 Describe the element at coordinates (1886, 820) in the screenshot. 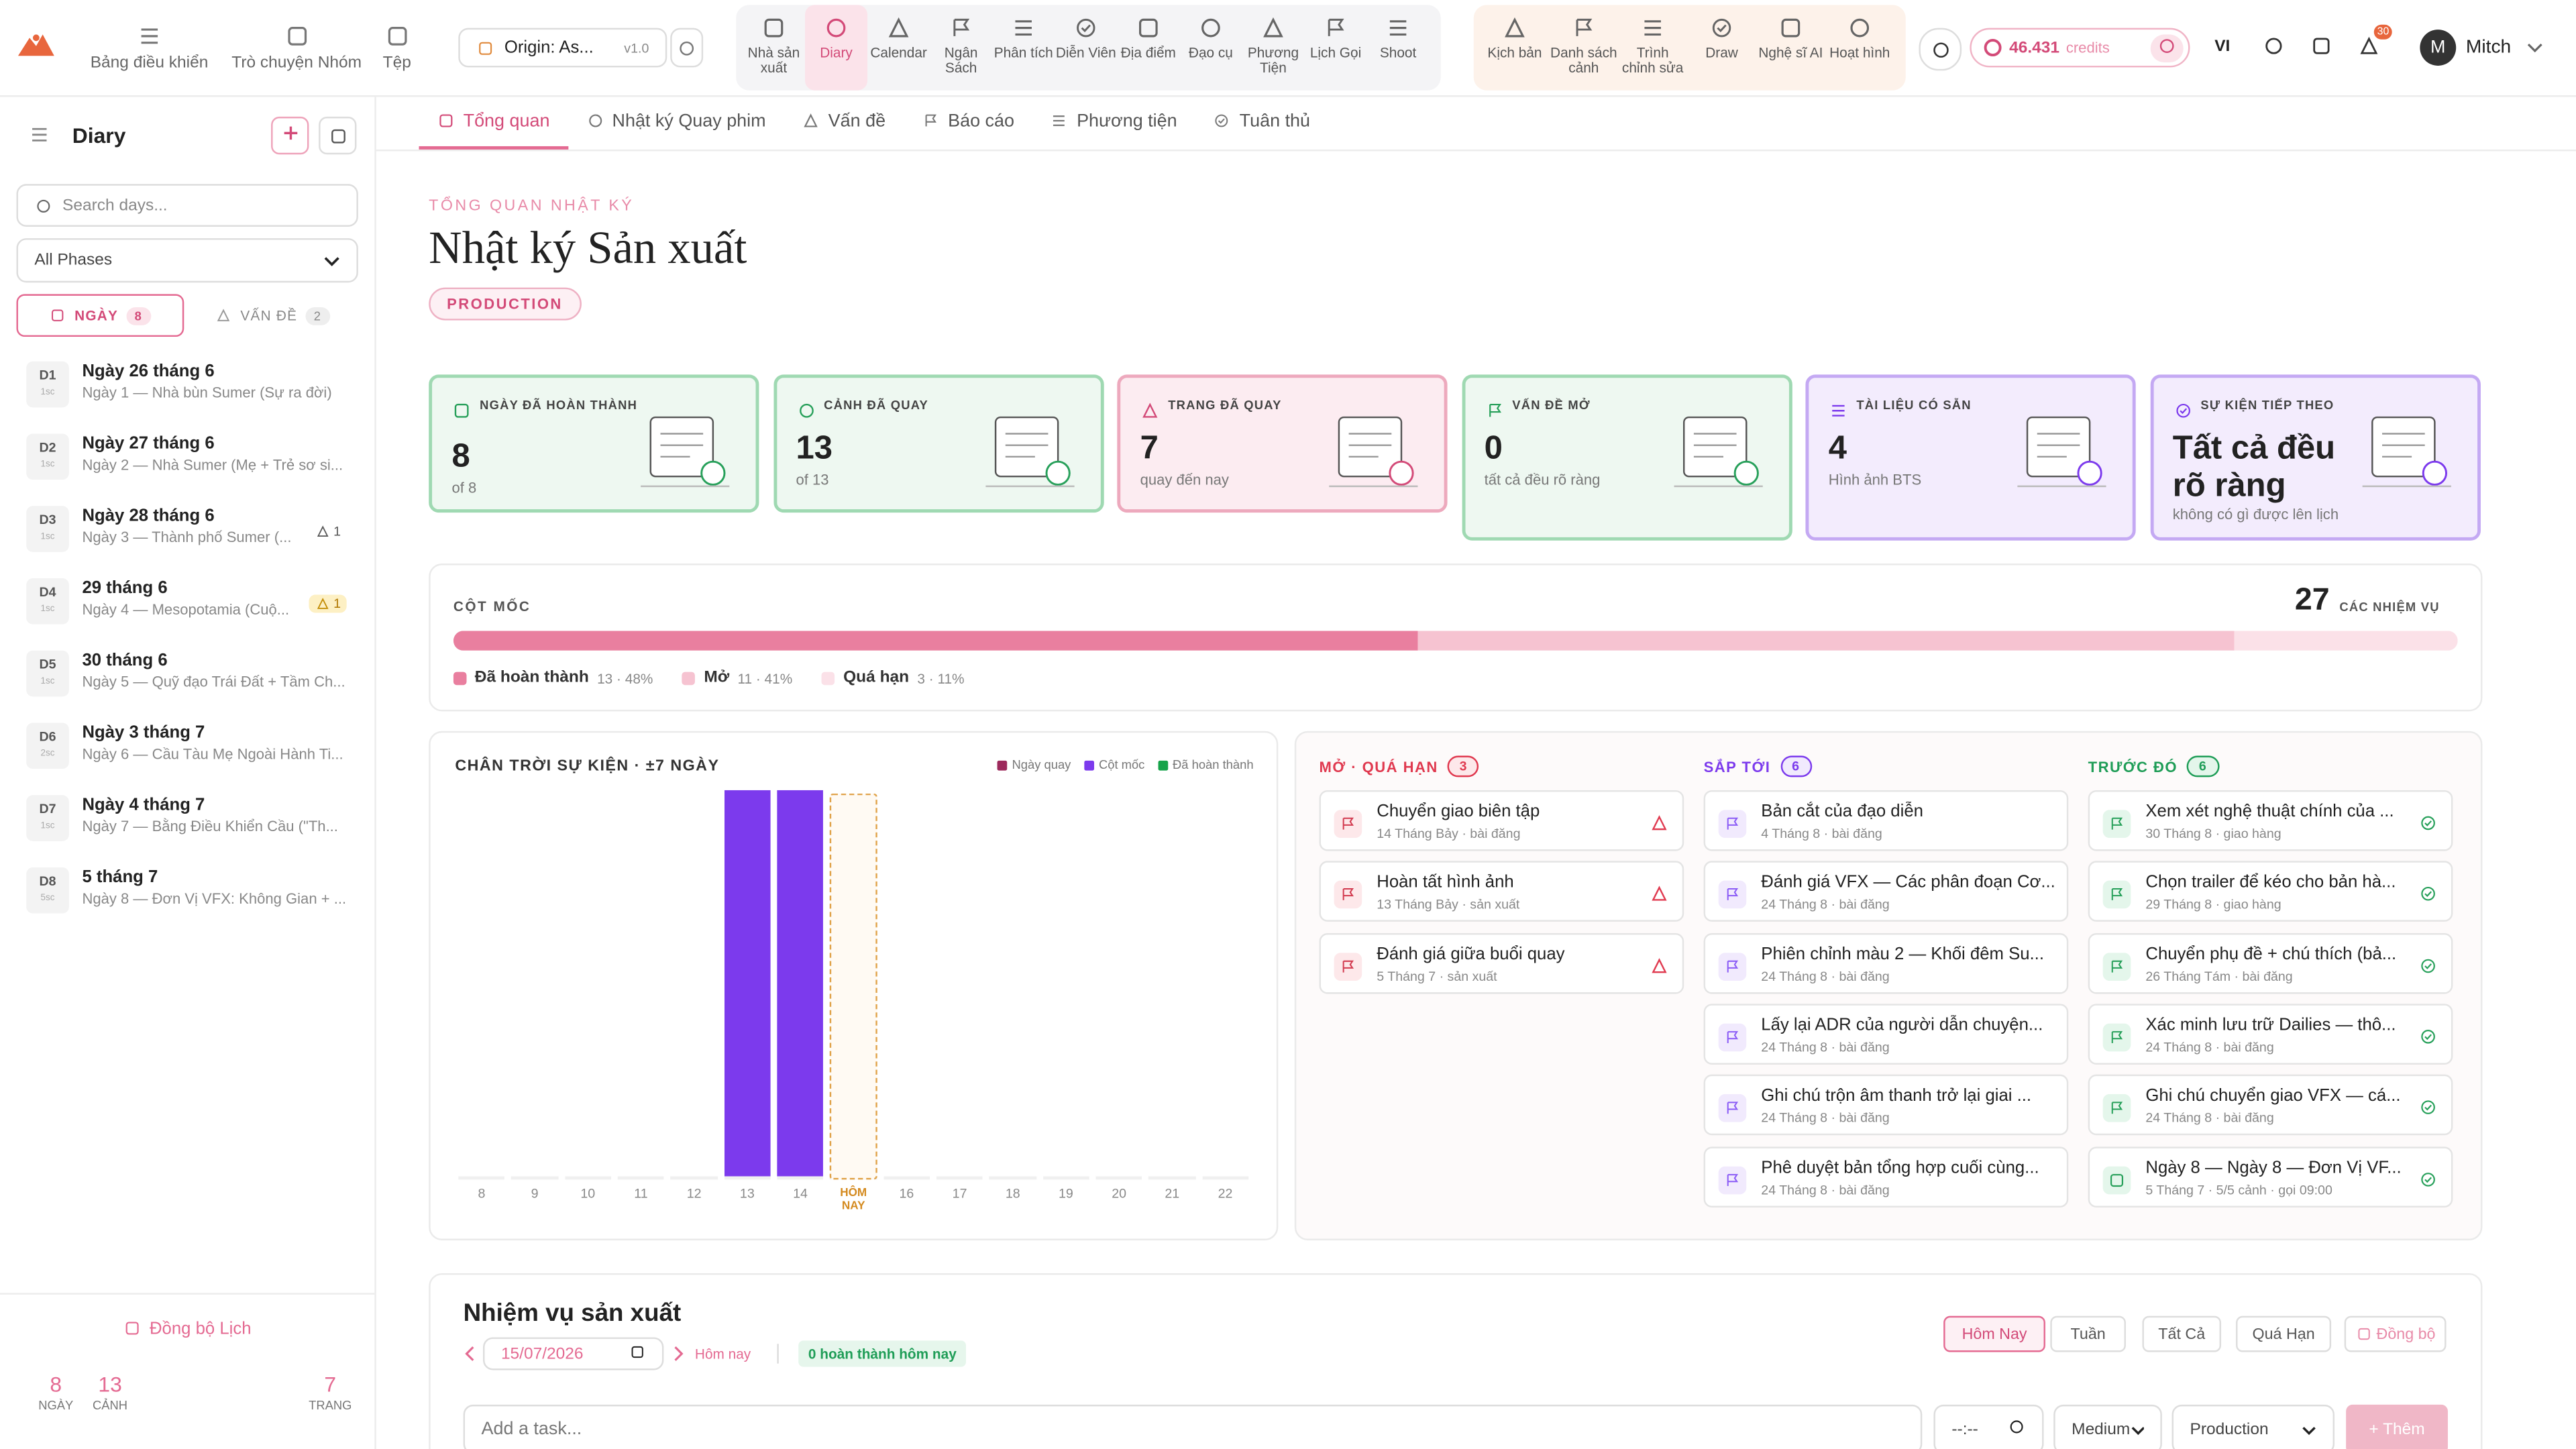

I see `task-item: Bản cắt của đạo diễn 4 Tháng 8 · bài đăng` at that location.